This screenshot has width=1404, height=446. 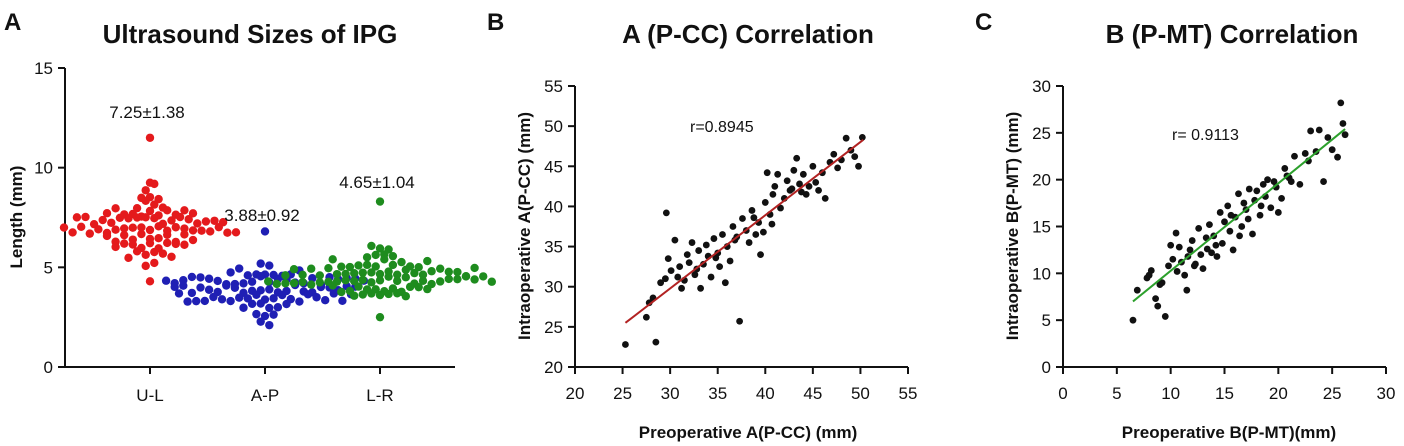 I want to click on x-tick-label-c: 10, so click(x=1170, y=393).